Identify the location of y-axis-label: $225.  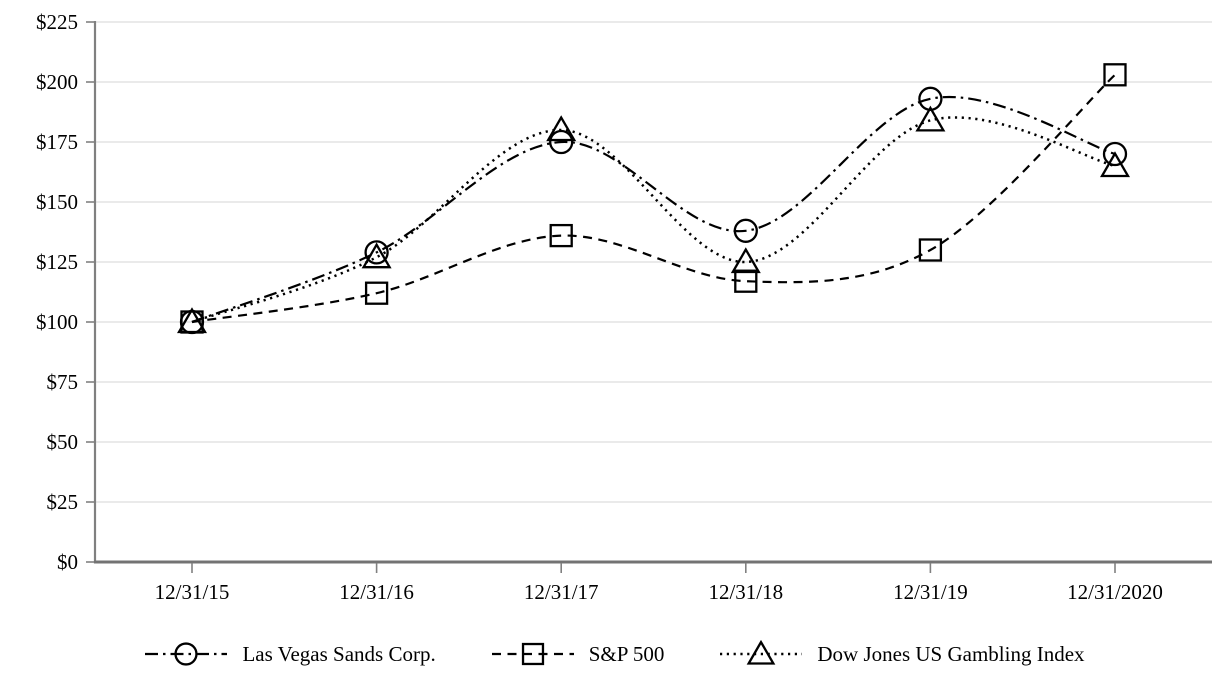
(57, 22).